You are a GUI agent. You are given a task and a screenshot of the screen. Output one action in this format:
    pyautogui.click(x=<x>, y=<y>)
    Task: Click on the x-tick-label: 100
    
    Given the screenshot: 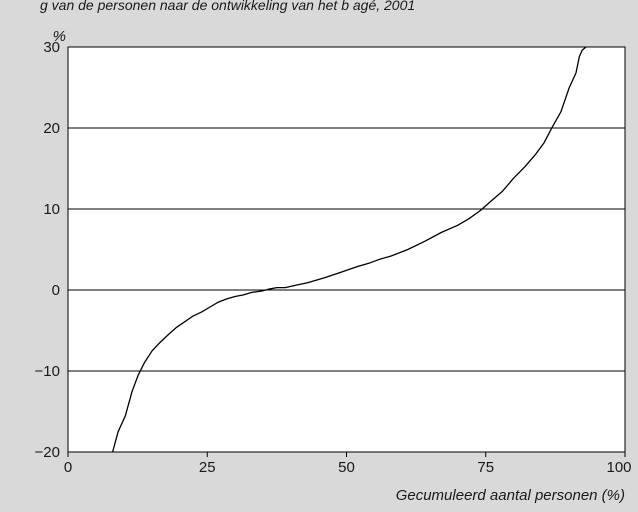 What is the action you would take?
    pyautogui.click(x=618, y=467)
    